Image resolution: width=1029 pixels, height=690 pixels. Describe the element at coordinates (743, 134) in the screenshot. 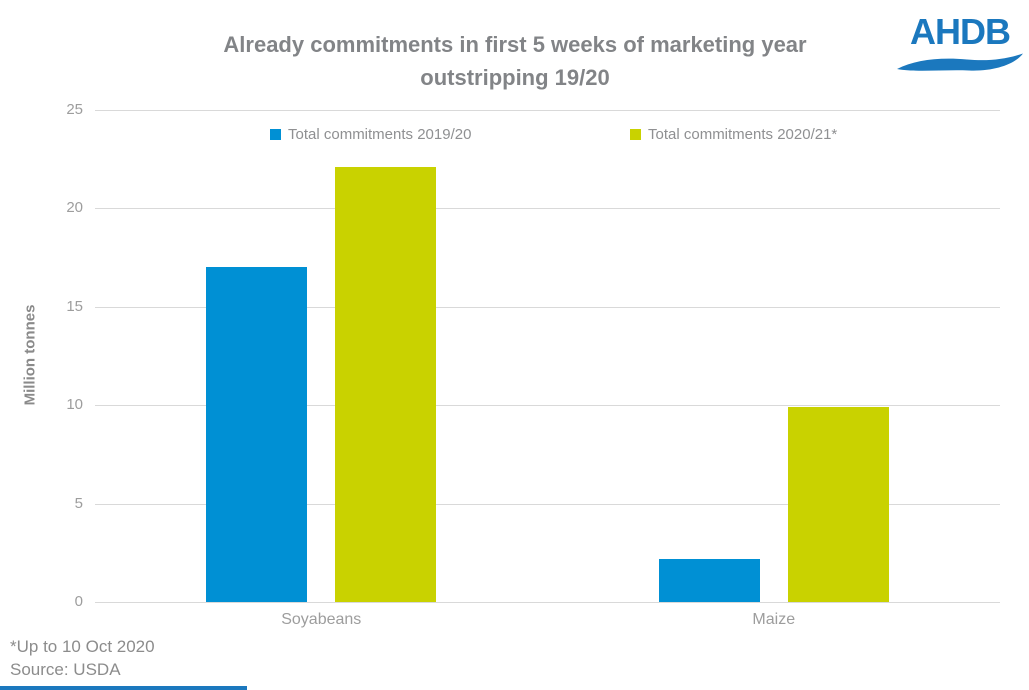

I see `legend-label-2020-21: Total commitments 2020/21*` at that location.